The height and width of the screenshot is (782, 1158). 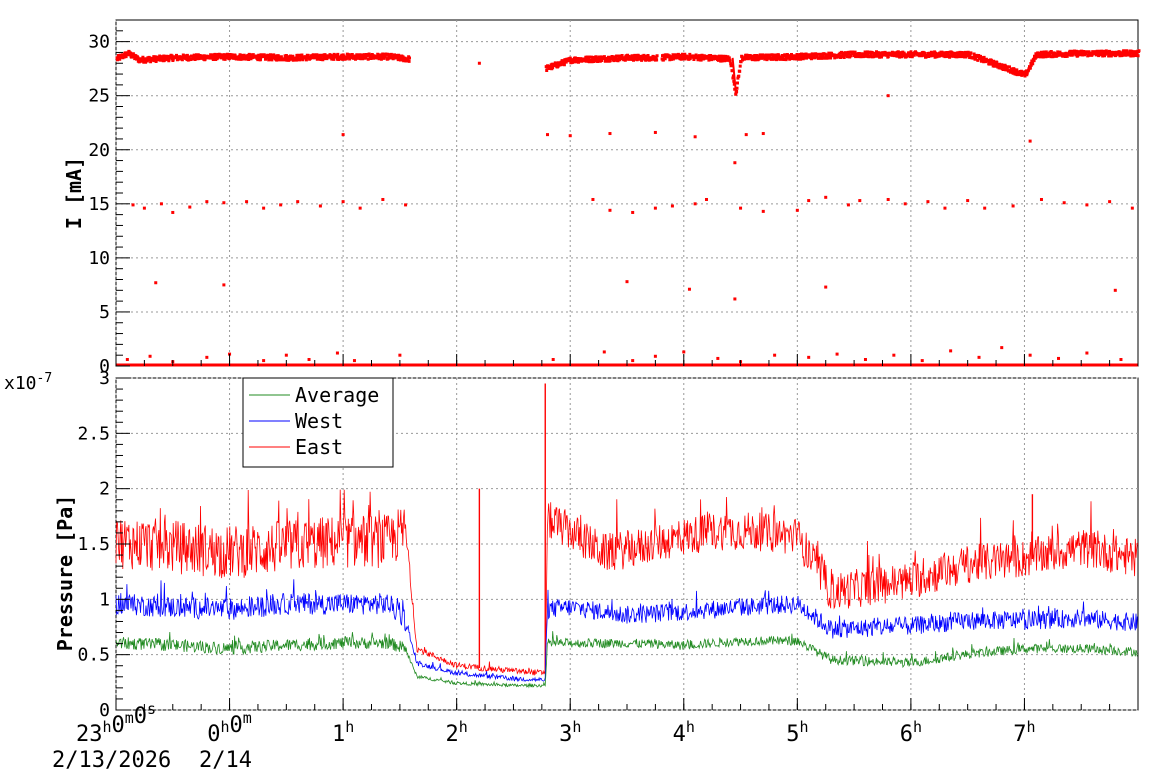 What do you see at coordinates (734, 75) in the screenshot?
I see `current-dropout-mark` at bounding box center [734, 75].